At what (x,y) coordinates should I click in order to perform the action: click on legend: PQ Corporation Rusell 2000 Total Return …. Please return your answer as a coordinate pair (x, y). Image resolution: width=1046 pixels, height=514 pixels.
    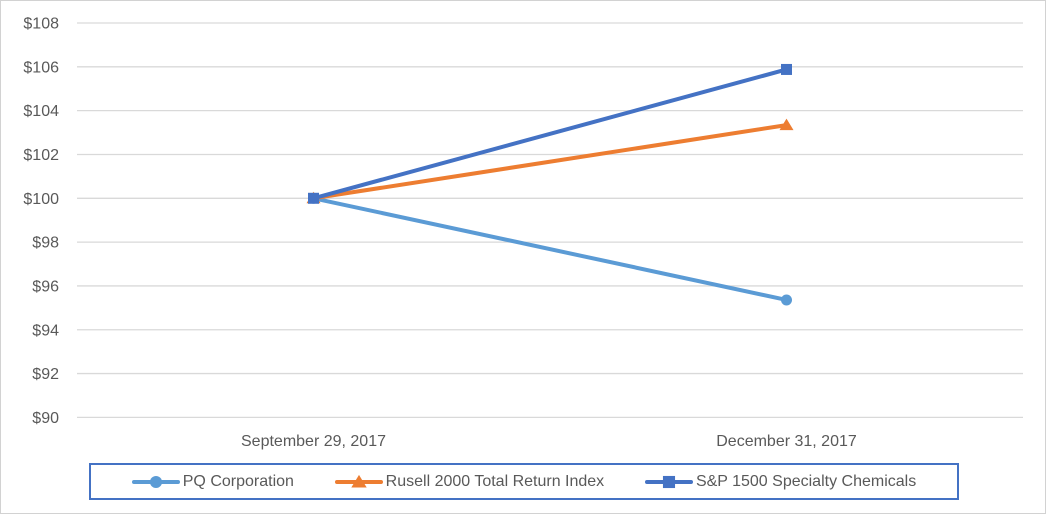
    Looking at the image, I should click on (524, 481).